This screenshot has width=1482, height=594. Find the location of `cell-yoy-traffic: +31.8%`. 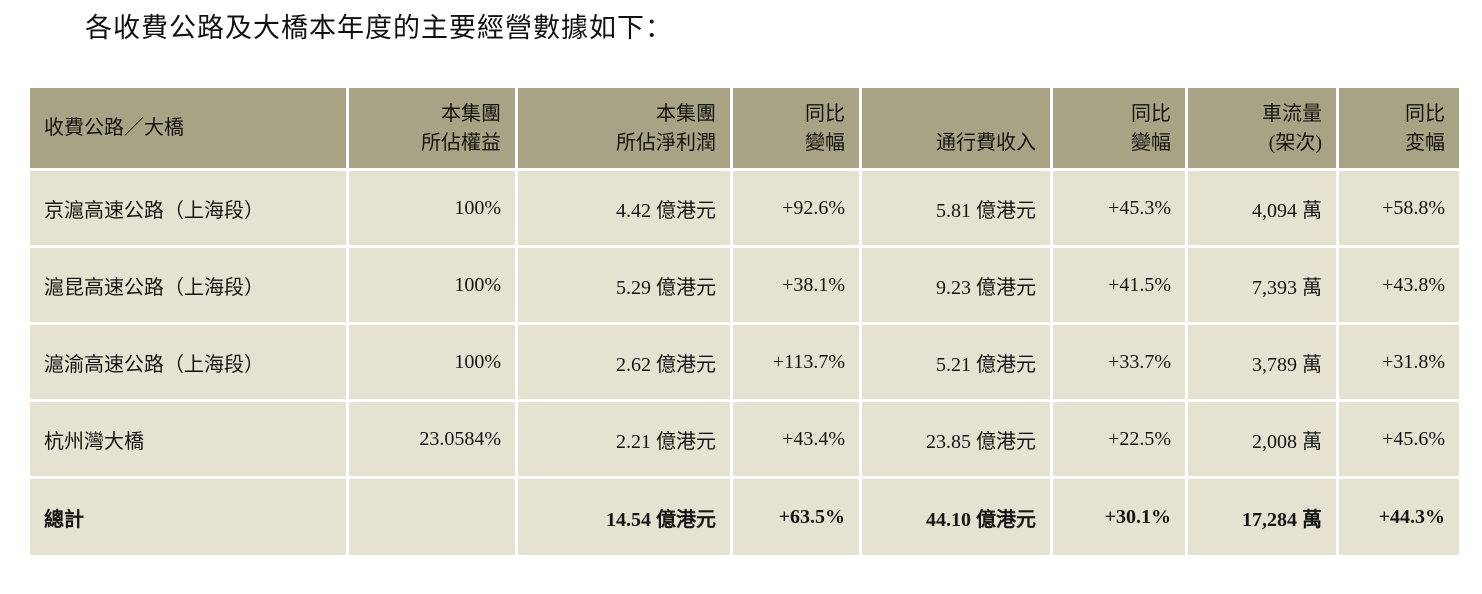

cell-yoy-traffic: +31.8% is located at coordinates (1399, 362).